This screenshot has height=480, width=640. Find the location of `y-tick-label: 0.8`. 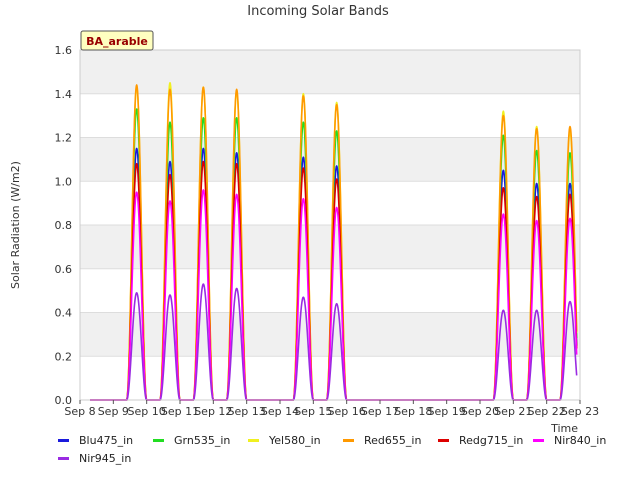

y-tick-label: 0.8 is located at coordinates (64, 225).